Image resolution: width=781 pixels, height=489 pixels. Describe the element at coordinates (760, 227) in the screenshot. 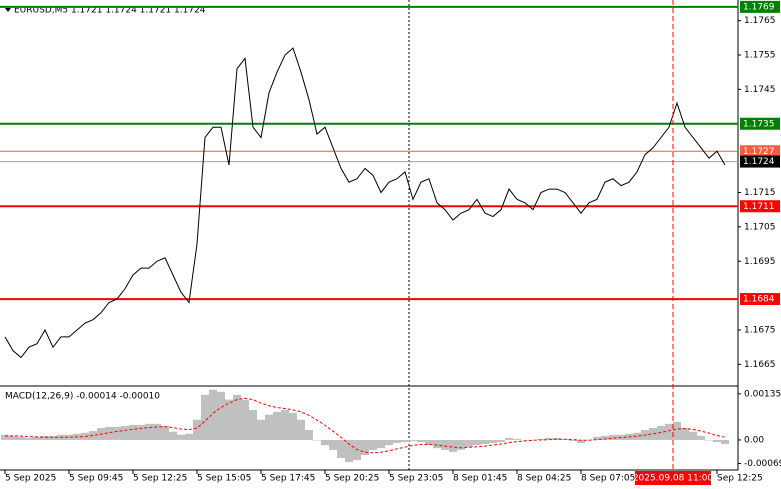

I see `y-tick-label: 1.1705` at that location.